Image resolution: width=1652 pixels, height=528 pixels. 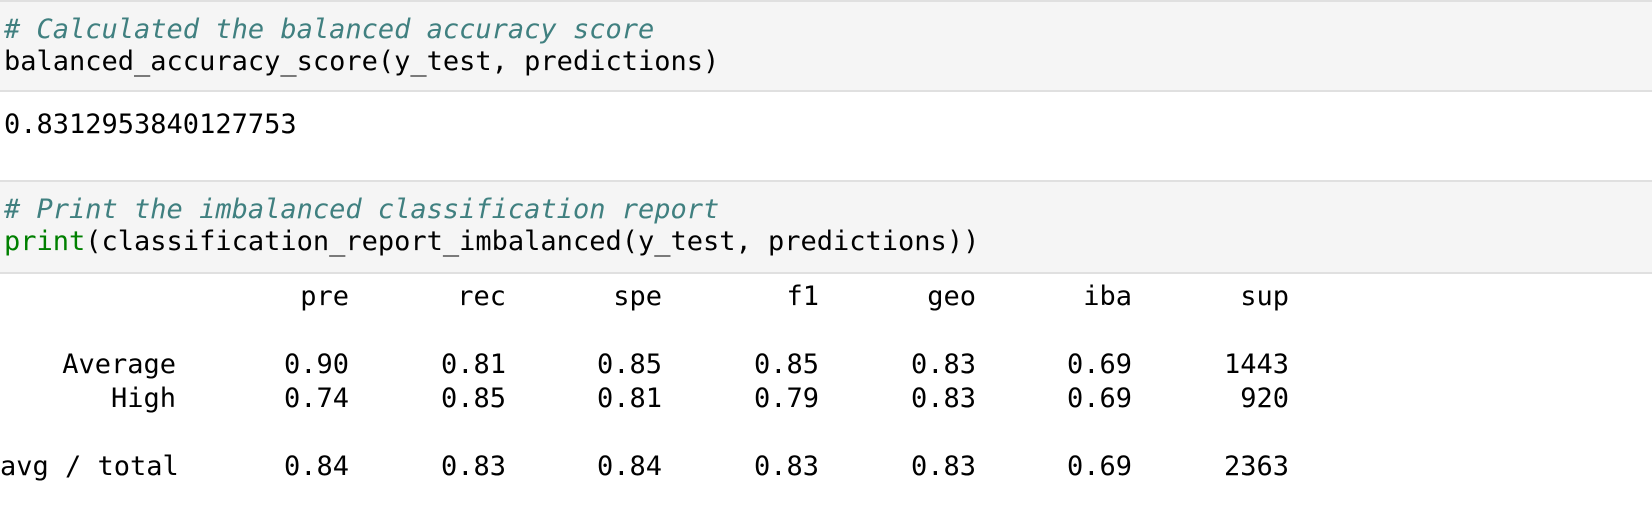 What do you see at coordinates (802, 296) in the screenshot?
I see `report-header-f1: f1` at bounding box center [802, 296].